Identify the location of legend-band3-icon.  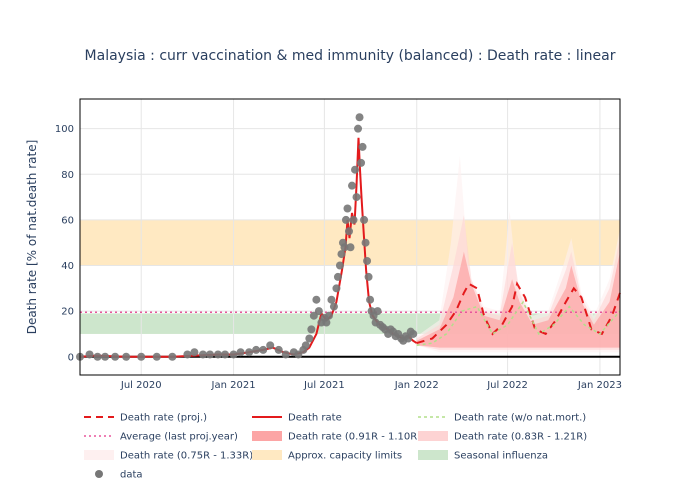
(99, 455).